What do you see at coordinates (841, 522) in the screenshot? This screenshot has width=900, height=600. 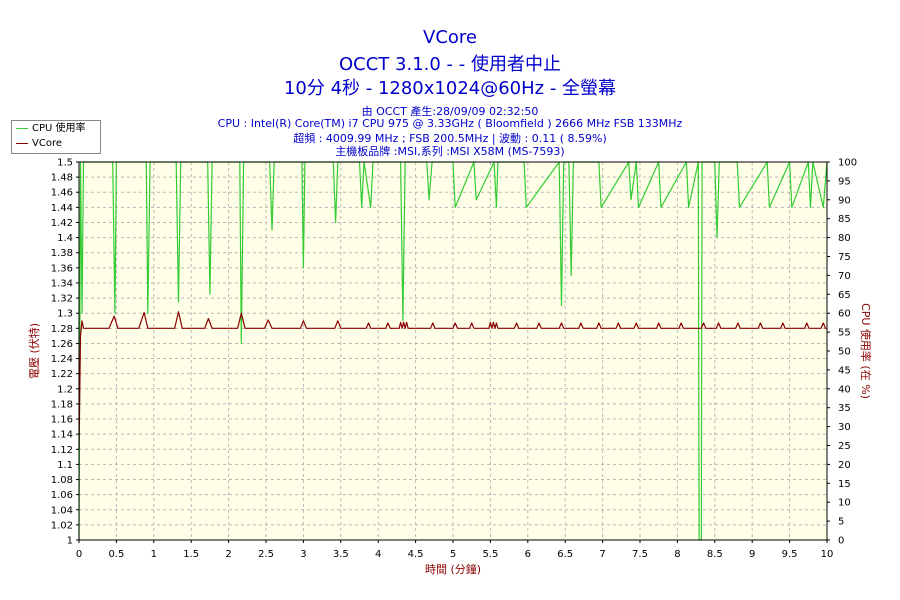 I see `tick-label-right: 5` at bounding box center [841, 522].